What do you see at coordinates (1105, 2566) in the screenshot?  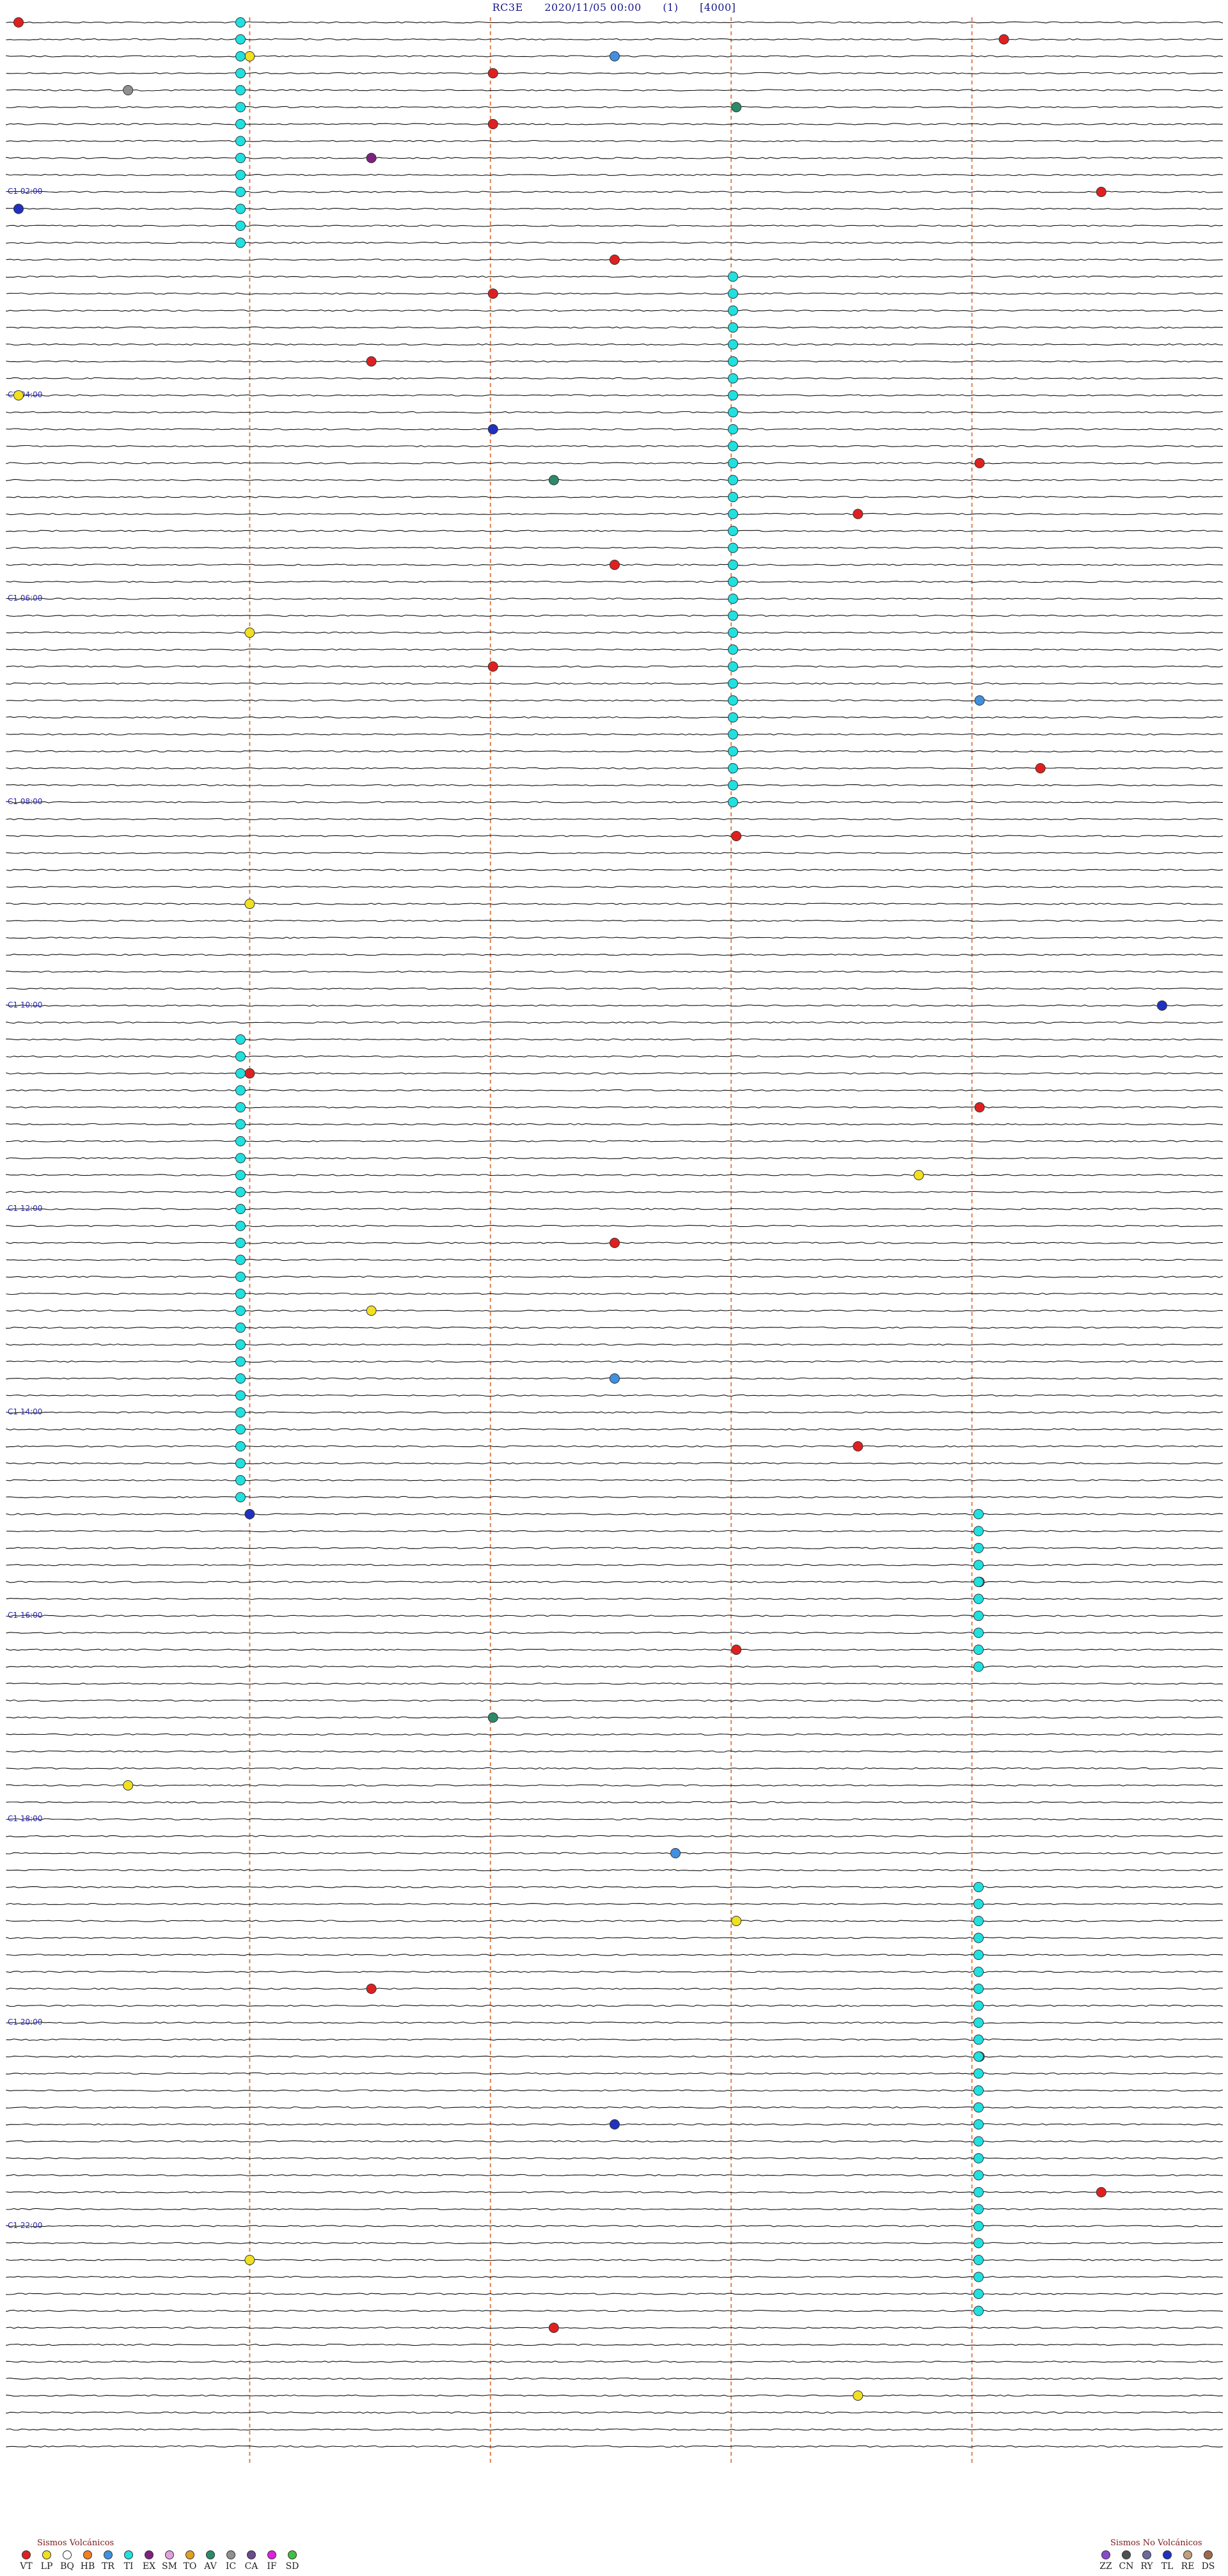 I see `legend-code: ZZ` at bounding box center [1105, 2566].